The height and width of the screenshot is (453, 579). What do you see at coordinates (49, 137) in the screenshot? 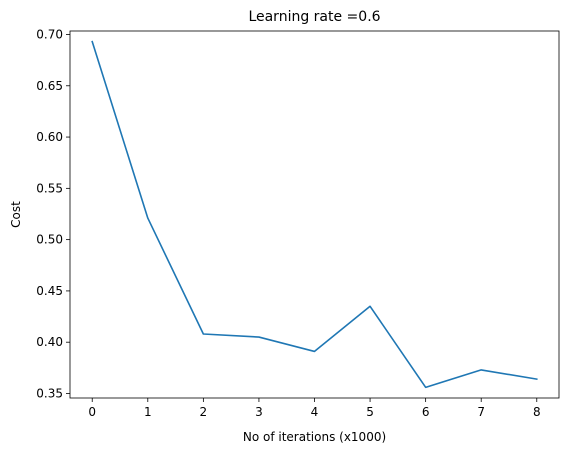
I see `y-tick-label: 0.60` at bounding box center [49, 137].